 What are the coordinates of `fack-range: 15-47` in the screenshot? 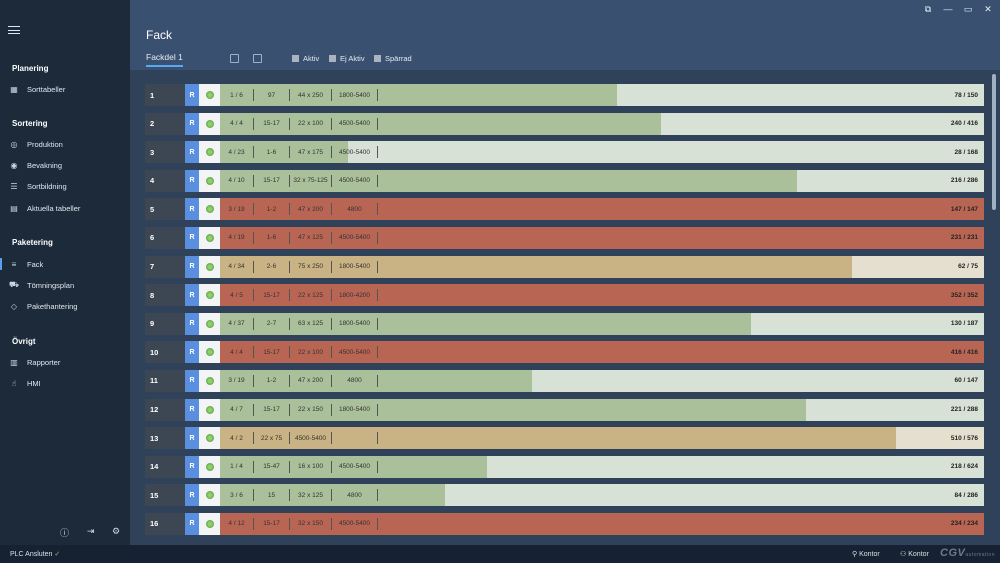 It's located at (272, 466).